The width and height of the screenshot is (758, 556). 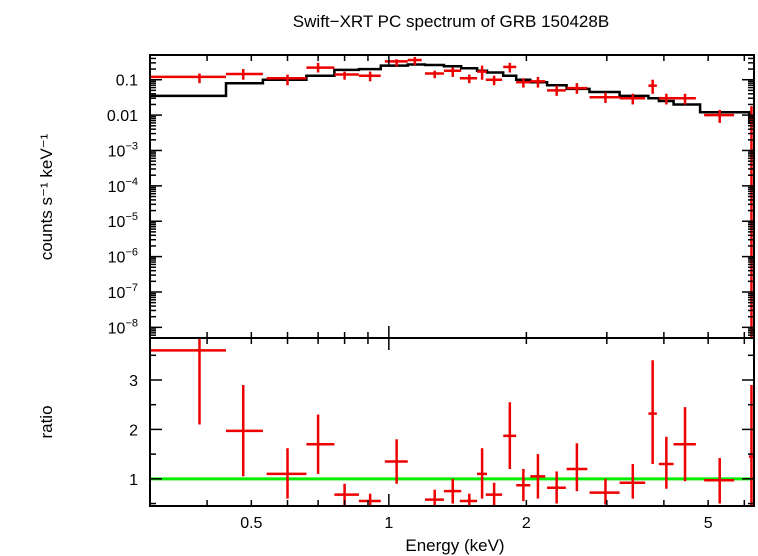 I want to click on y-tick-label: 10⁻³, so click(x=123, y=150).